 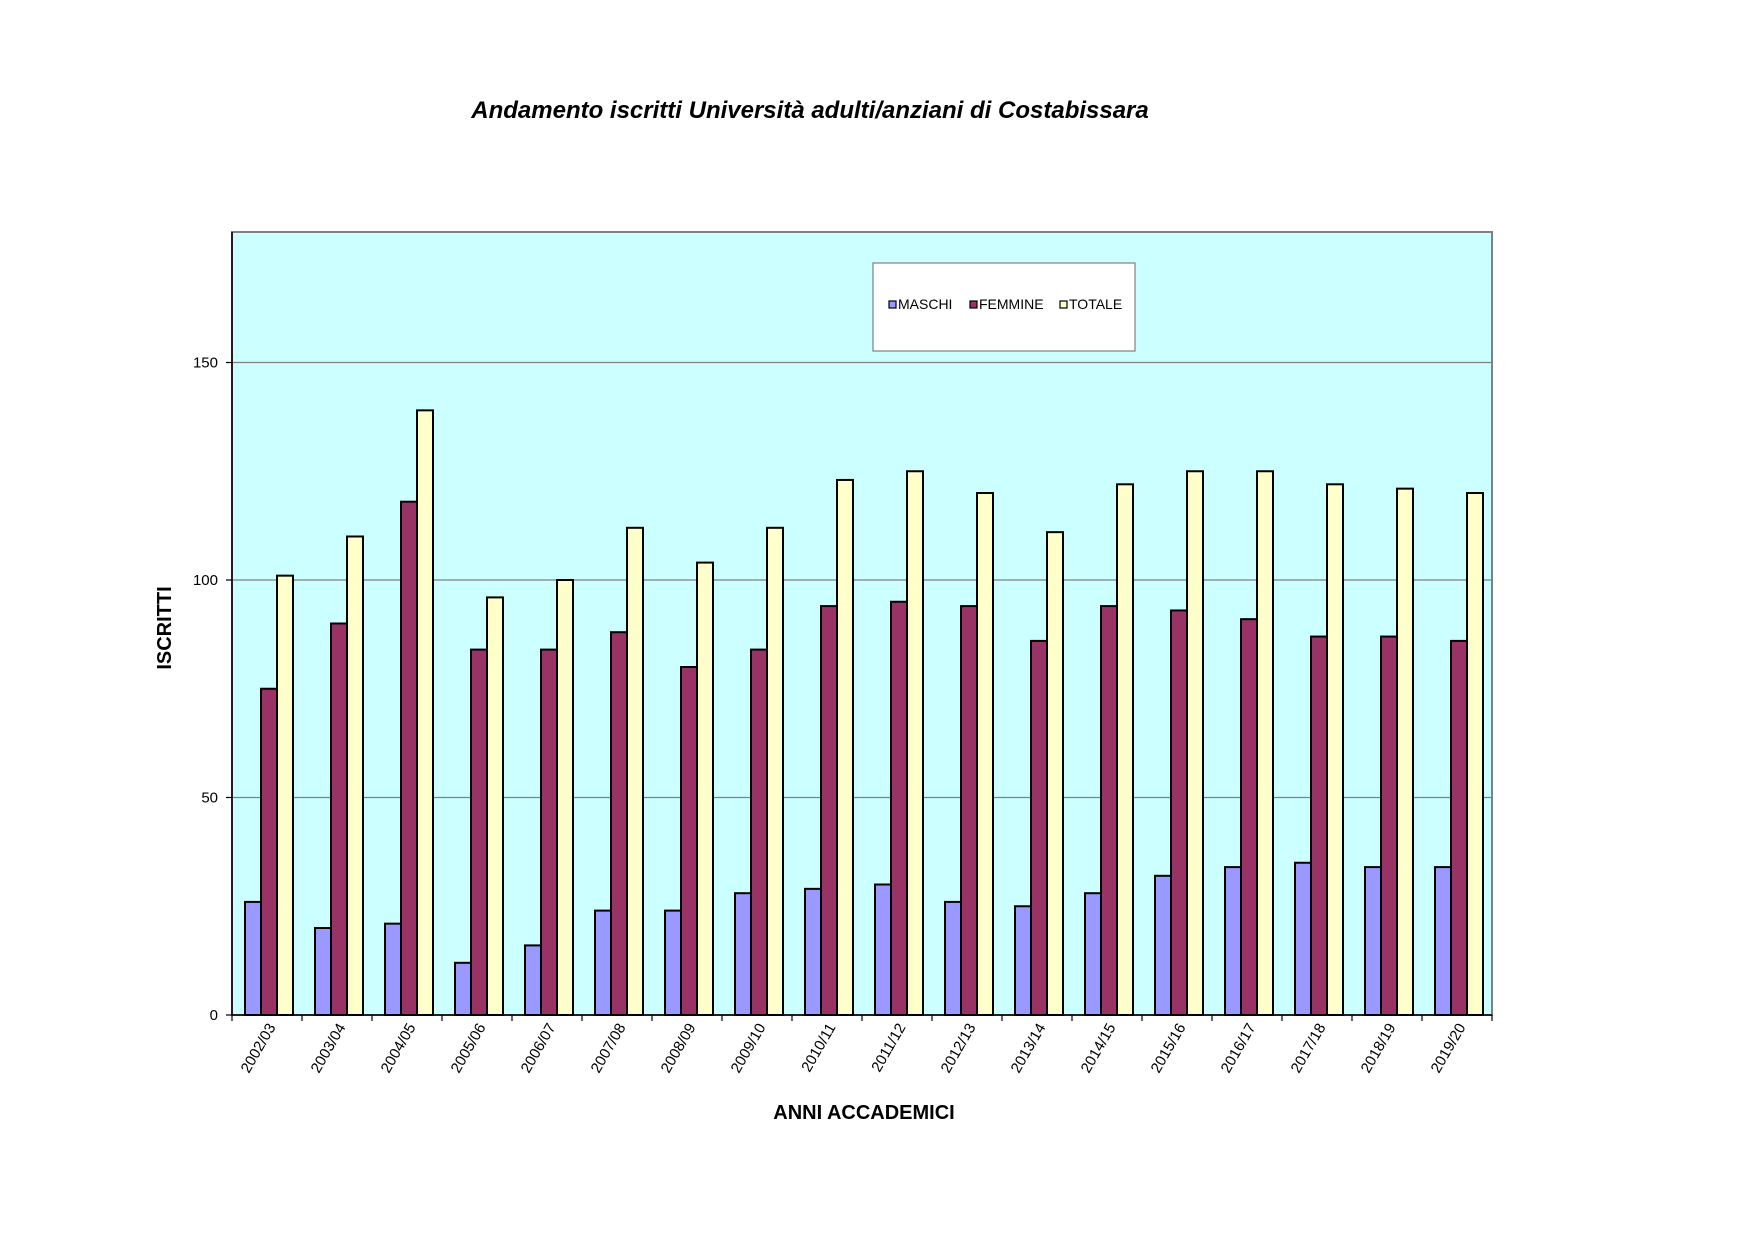 What do you see at coordinates (818, 1048) in the screenshot?
I see `x-tick-label: 2010/11` at bounding box center [818, 1048].